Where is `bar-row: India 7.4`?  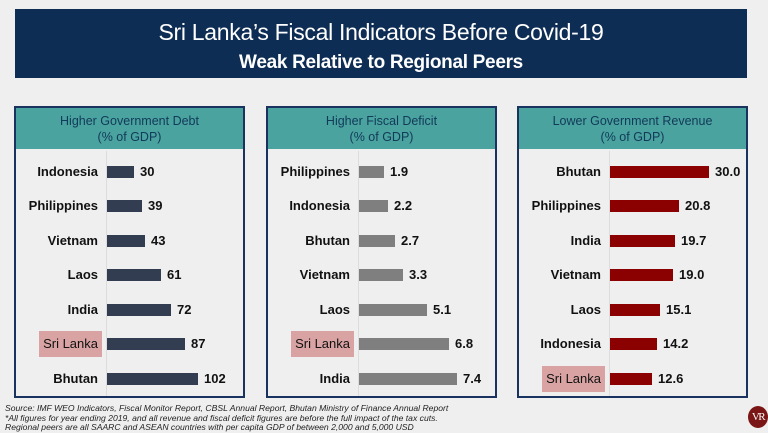
bar-row: India 7.4 is located at coordinates (381, 379).